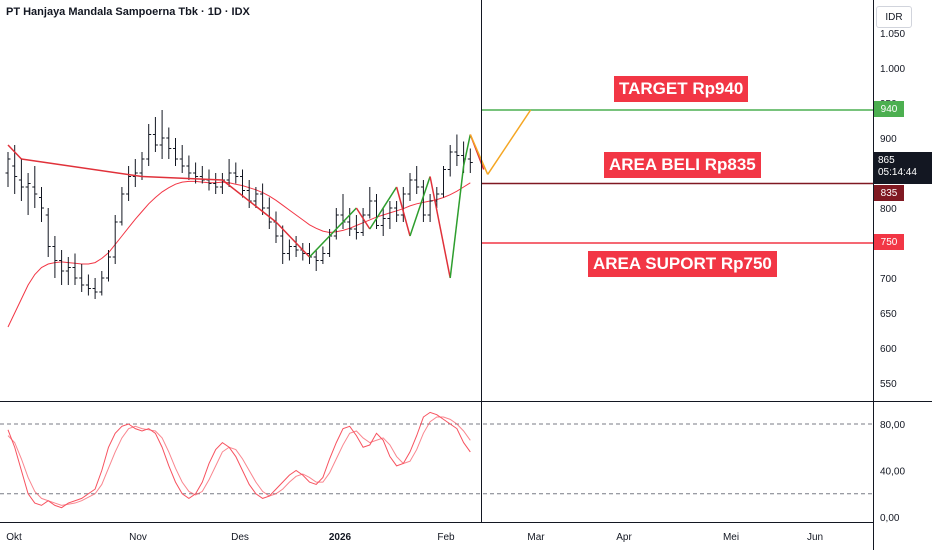 This screenshot has height=550, width=932. Describe the element at coordinates (815, 537) in the screenshot. I see `time-tick-label: Jun` at that location.